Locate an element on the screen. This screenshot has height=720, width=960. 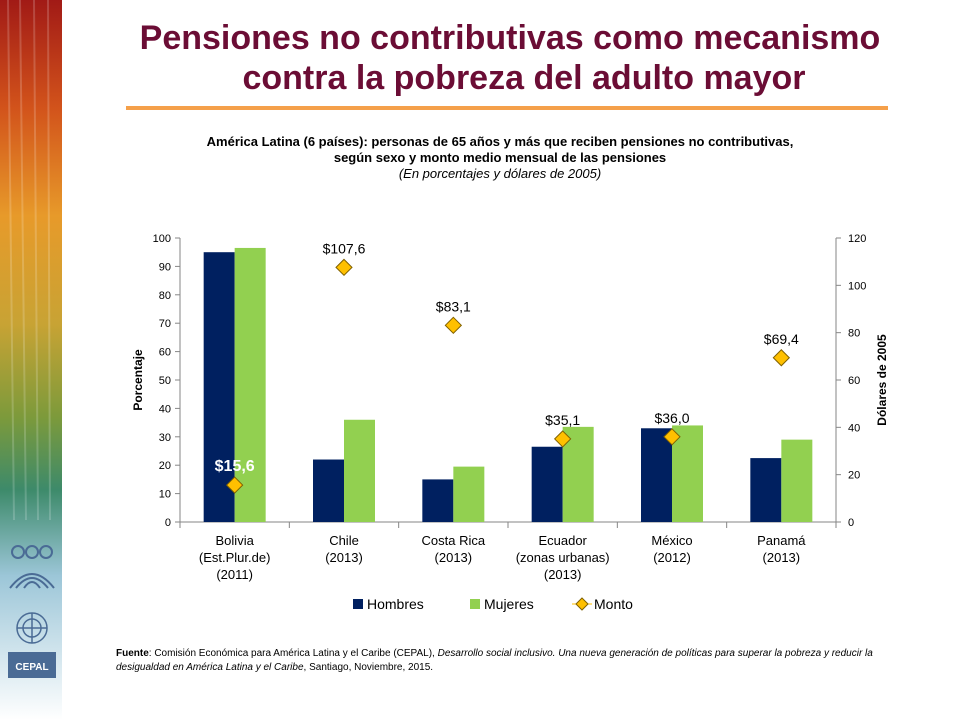
source-label: Fuente is located at coordinates (132, 653).